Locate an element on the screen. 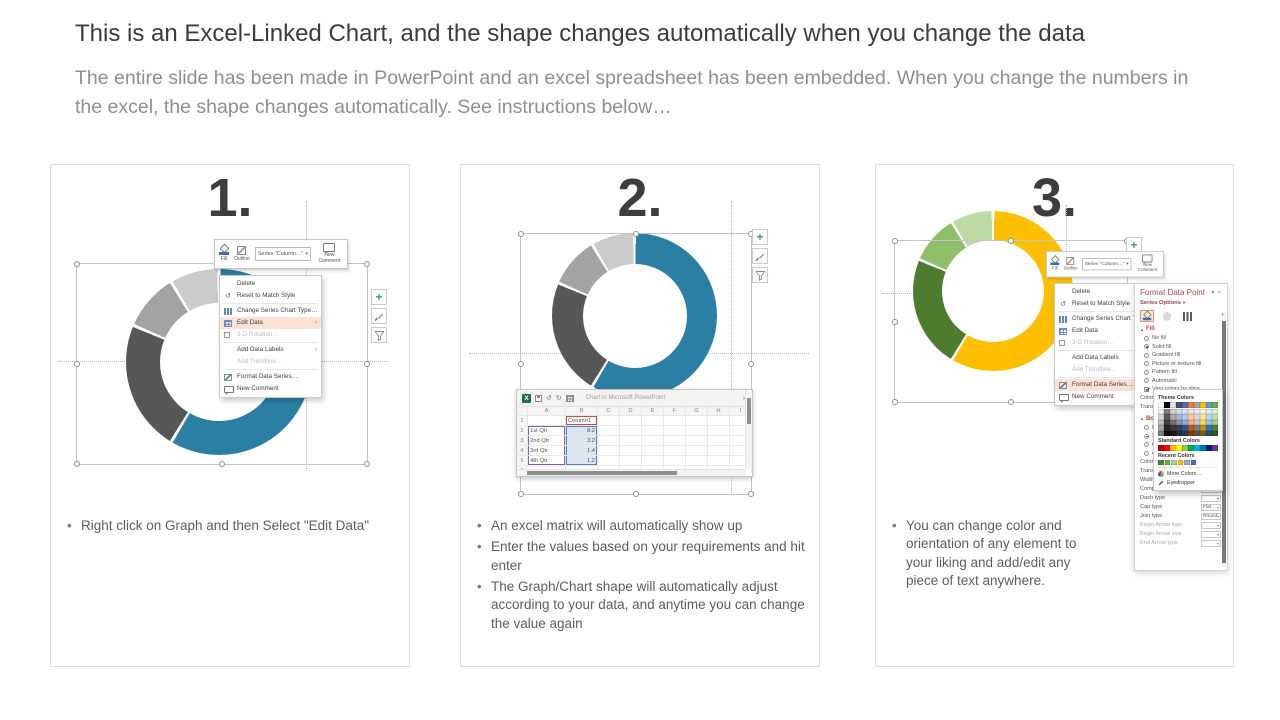 The width and height of the screenshot is (1280, 720). excel-cell: 2nd Qtr is located at coordinates (547, 441).